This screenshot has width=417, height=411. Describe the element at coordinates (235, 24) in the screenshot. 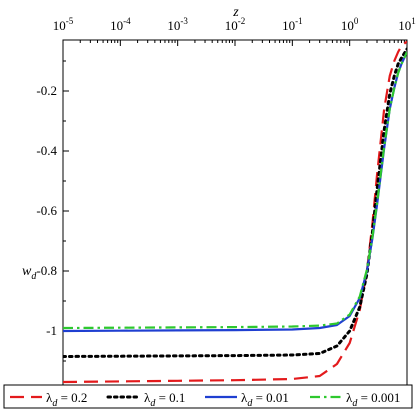

I see `x-tick-label: 10⁻²` at that location.